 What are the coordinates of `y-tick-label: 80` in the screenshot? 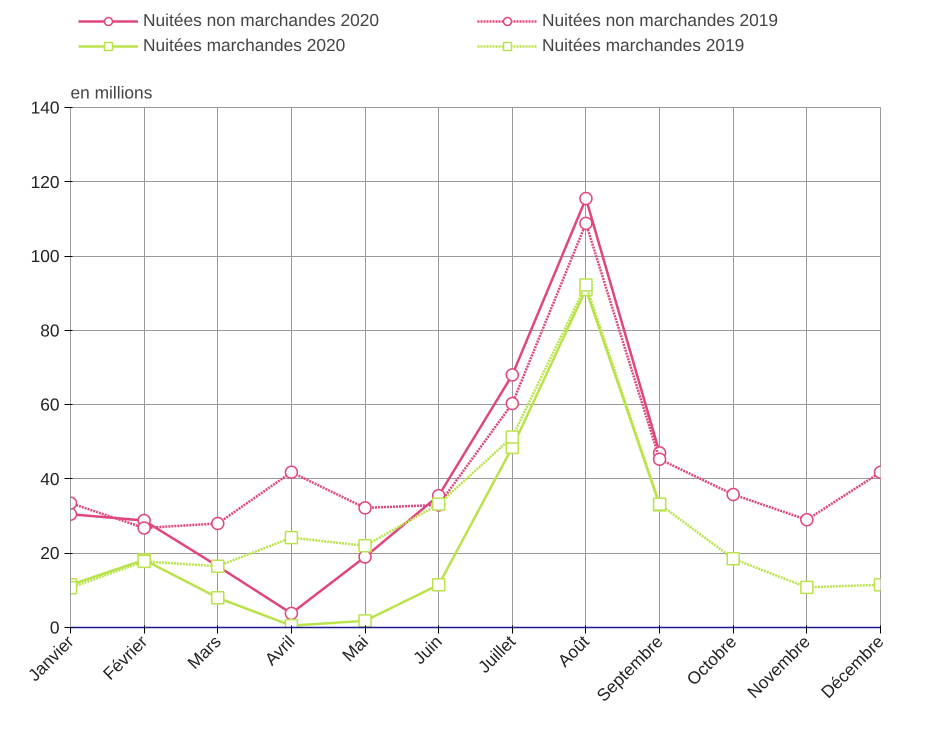 It's located at (50, 330).